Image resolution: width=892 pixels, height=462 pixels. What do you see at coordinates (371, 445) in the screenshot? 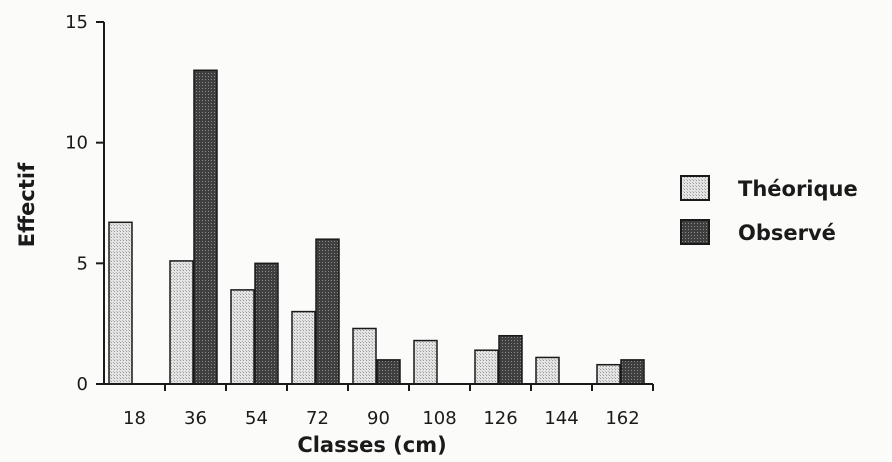
I see `x-axis-title: Classes (cm)` at bounding box center [371, 445].